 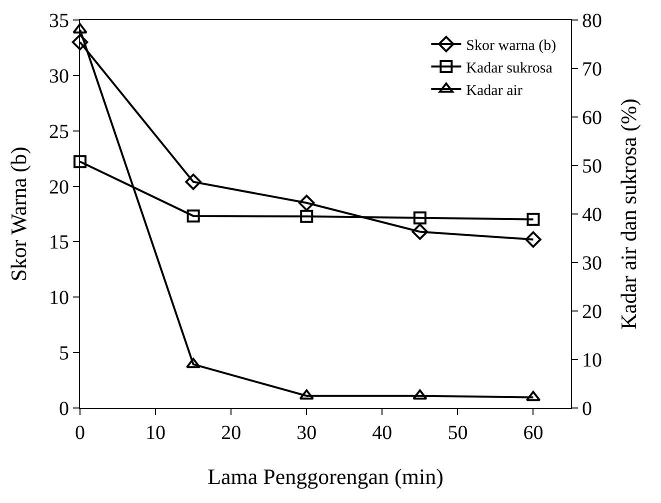 What do you see at coordinates (326, 476) in the screenshot?
I see `x-axis-title: Lama Penggorengan (min)` at bounding box center [326, 476].